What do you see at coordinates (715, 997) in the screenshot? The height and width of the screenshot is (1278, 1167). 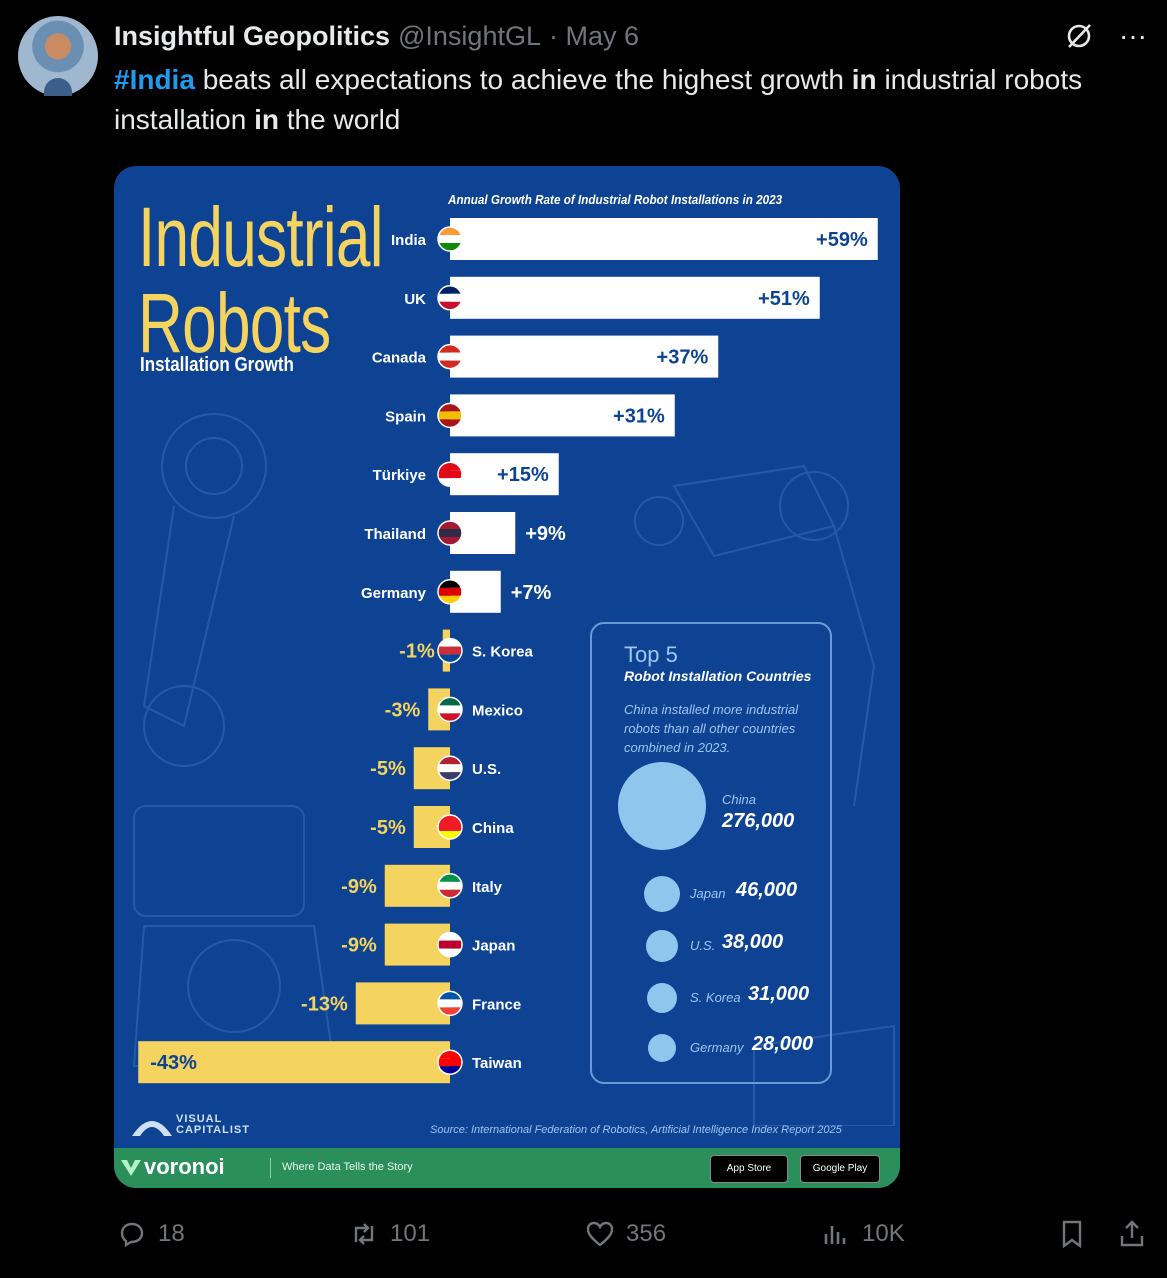 I see `top5-country: S. Korea` at bounding box center [715, 997].